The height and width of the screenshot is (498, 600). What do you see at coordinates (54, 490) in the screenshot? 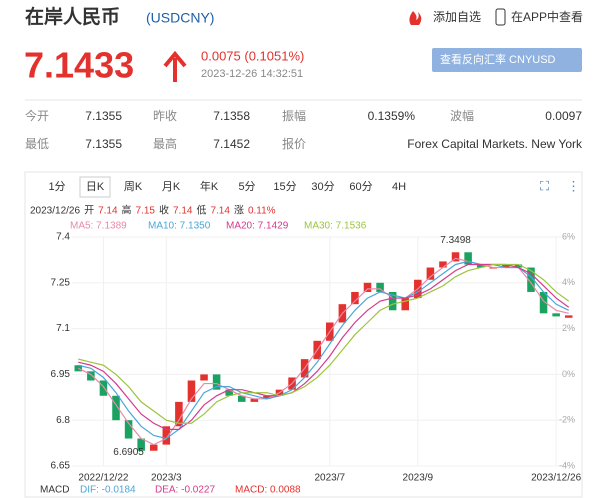
I see `macd-label: MACD` at bounding box center [54, 490].